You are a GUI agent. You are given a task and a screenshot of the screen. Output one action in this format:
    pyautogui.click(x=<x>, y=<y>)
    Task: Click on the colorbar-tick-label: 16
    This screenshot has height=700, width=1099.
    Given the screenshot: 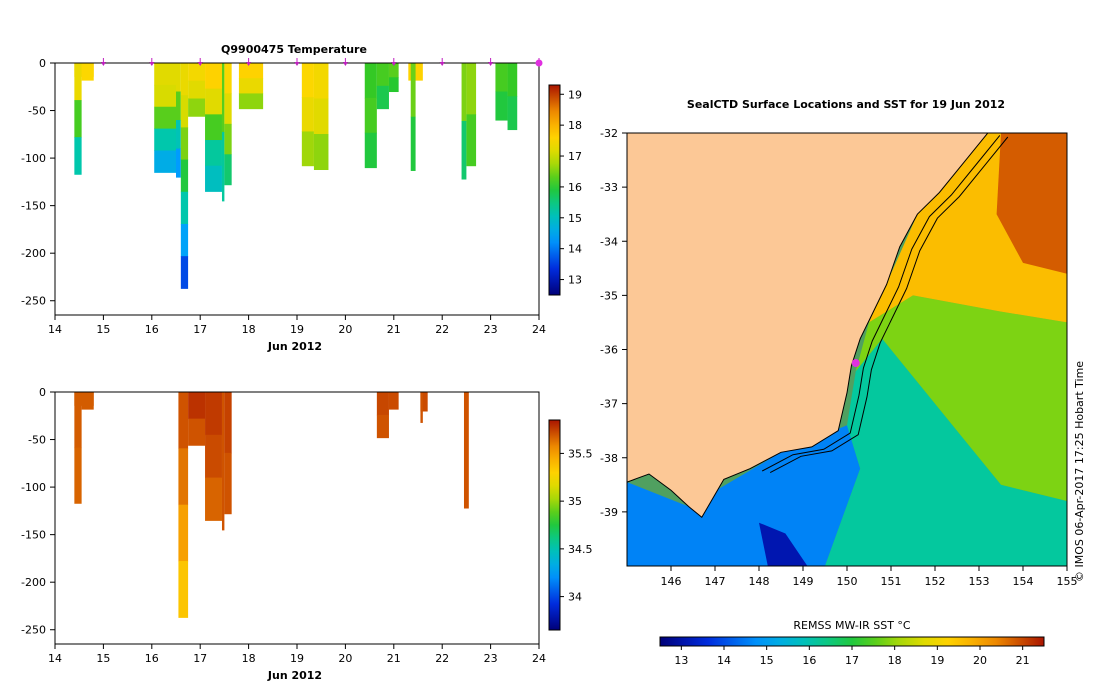 What is the action you would take?
    pyautogui.click(x=575, y=187)
    